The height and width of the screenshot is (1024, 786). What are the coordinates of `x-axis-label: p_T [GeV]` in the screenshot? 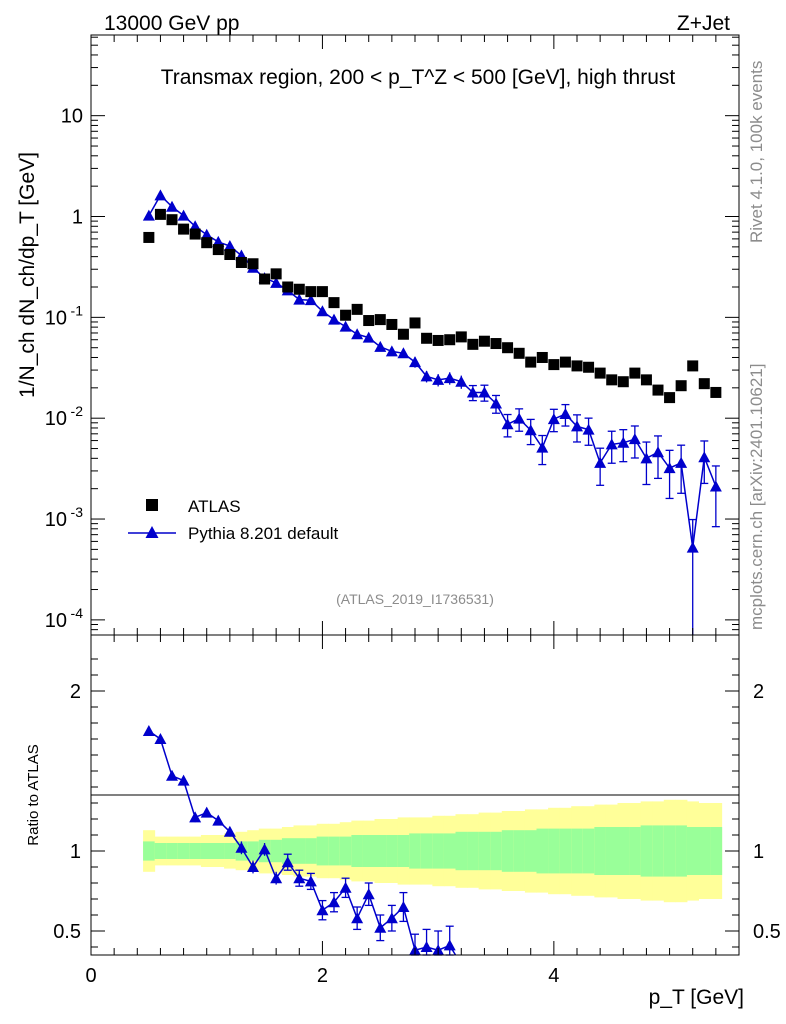 It's located at (696, 997).